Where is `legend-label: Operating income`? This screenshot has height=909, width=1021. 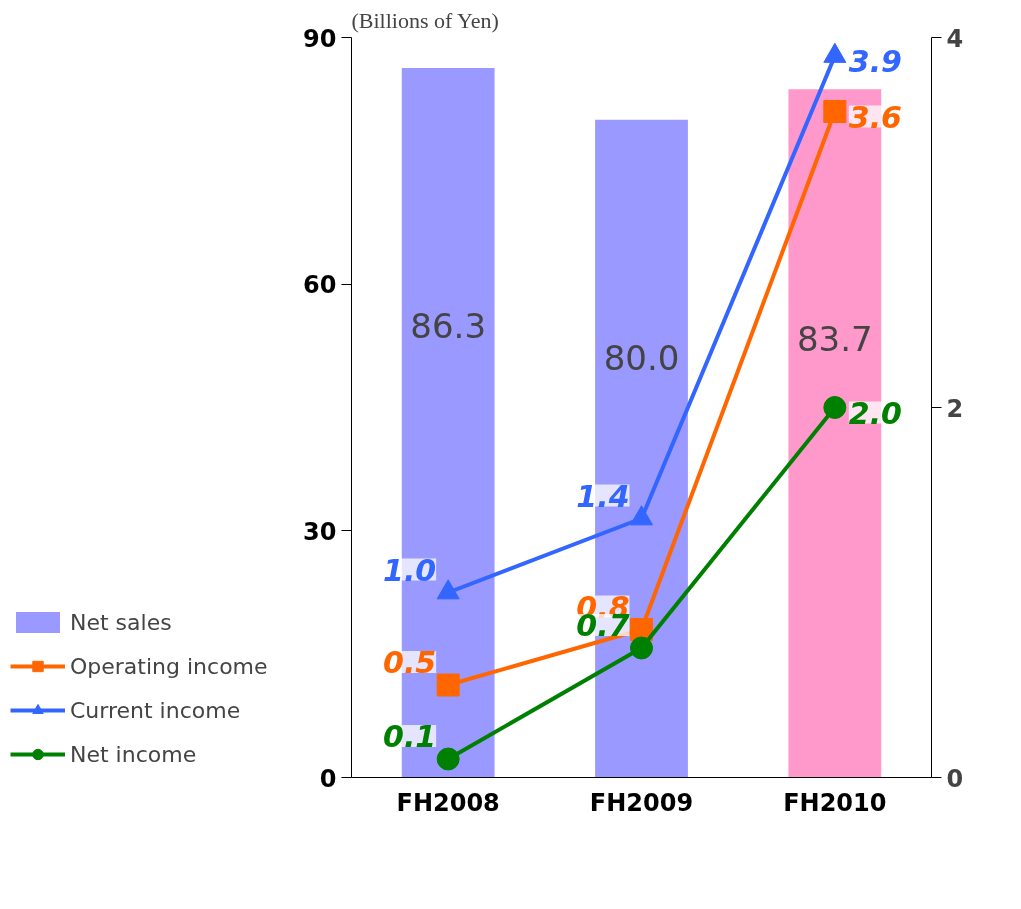 legend-label: Operating income is located at coordinates (169, 666).